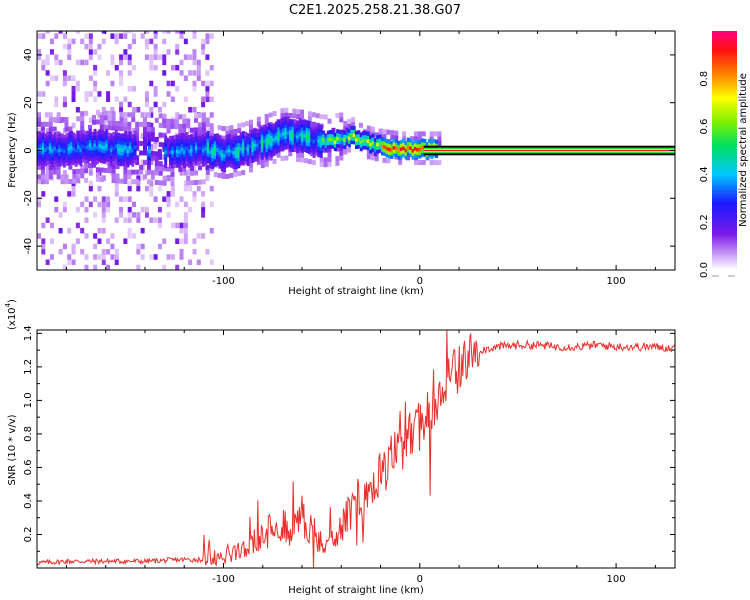 Image resolution: width=750 pixels, height=600 pixels. What do you see at coordinates (743, 150) in the screenshot?
I see `colorbar-label: Normalized spectral amplitude` at bounding box center [743, 150].